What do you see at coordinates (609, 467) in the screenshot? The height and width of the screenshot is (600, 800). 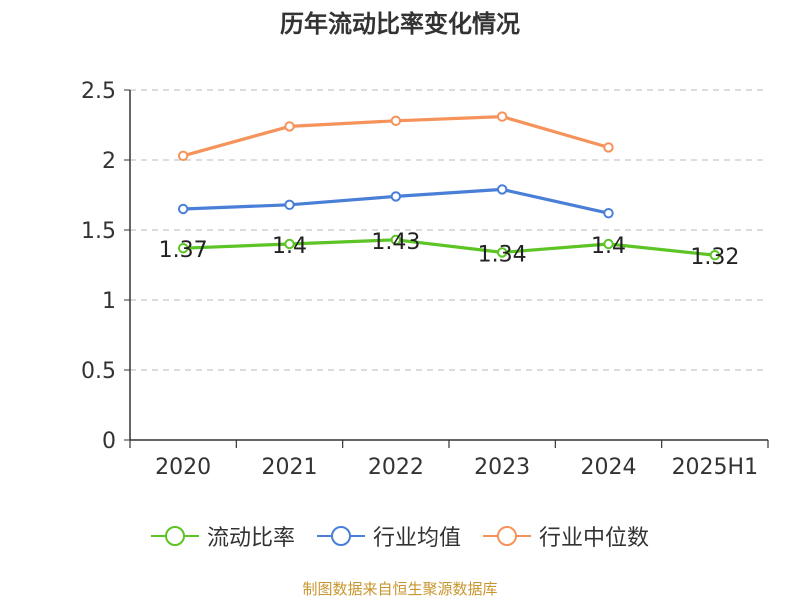 I see `x-tick-label: 2024` at bounding box center [609, 467].